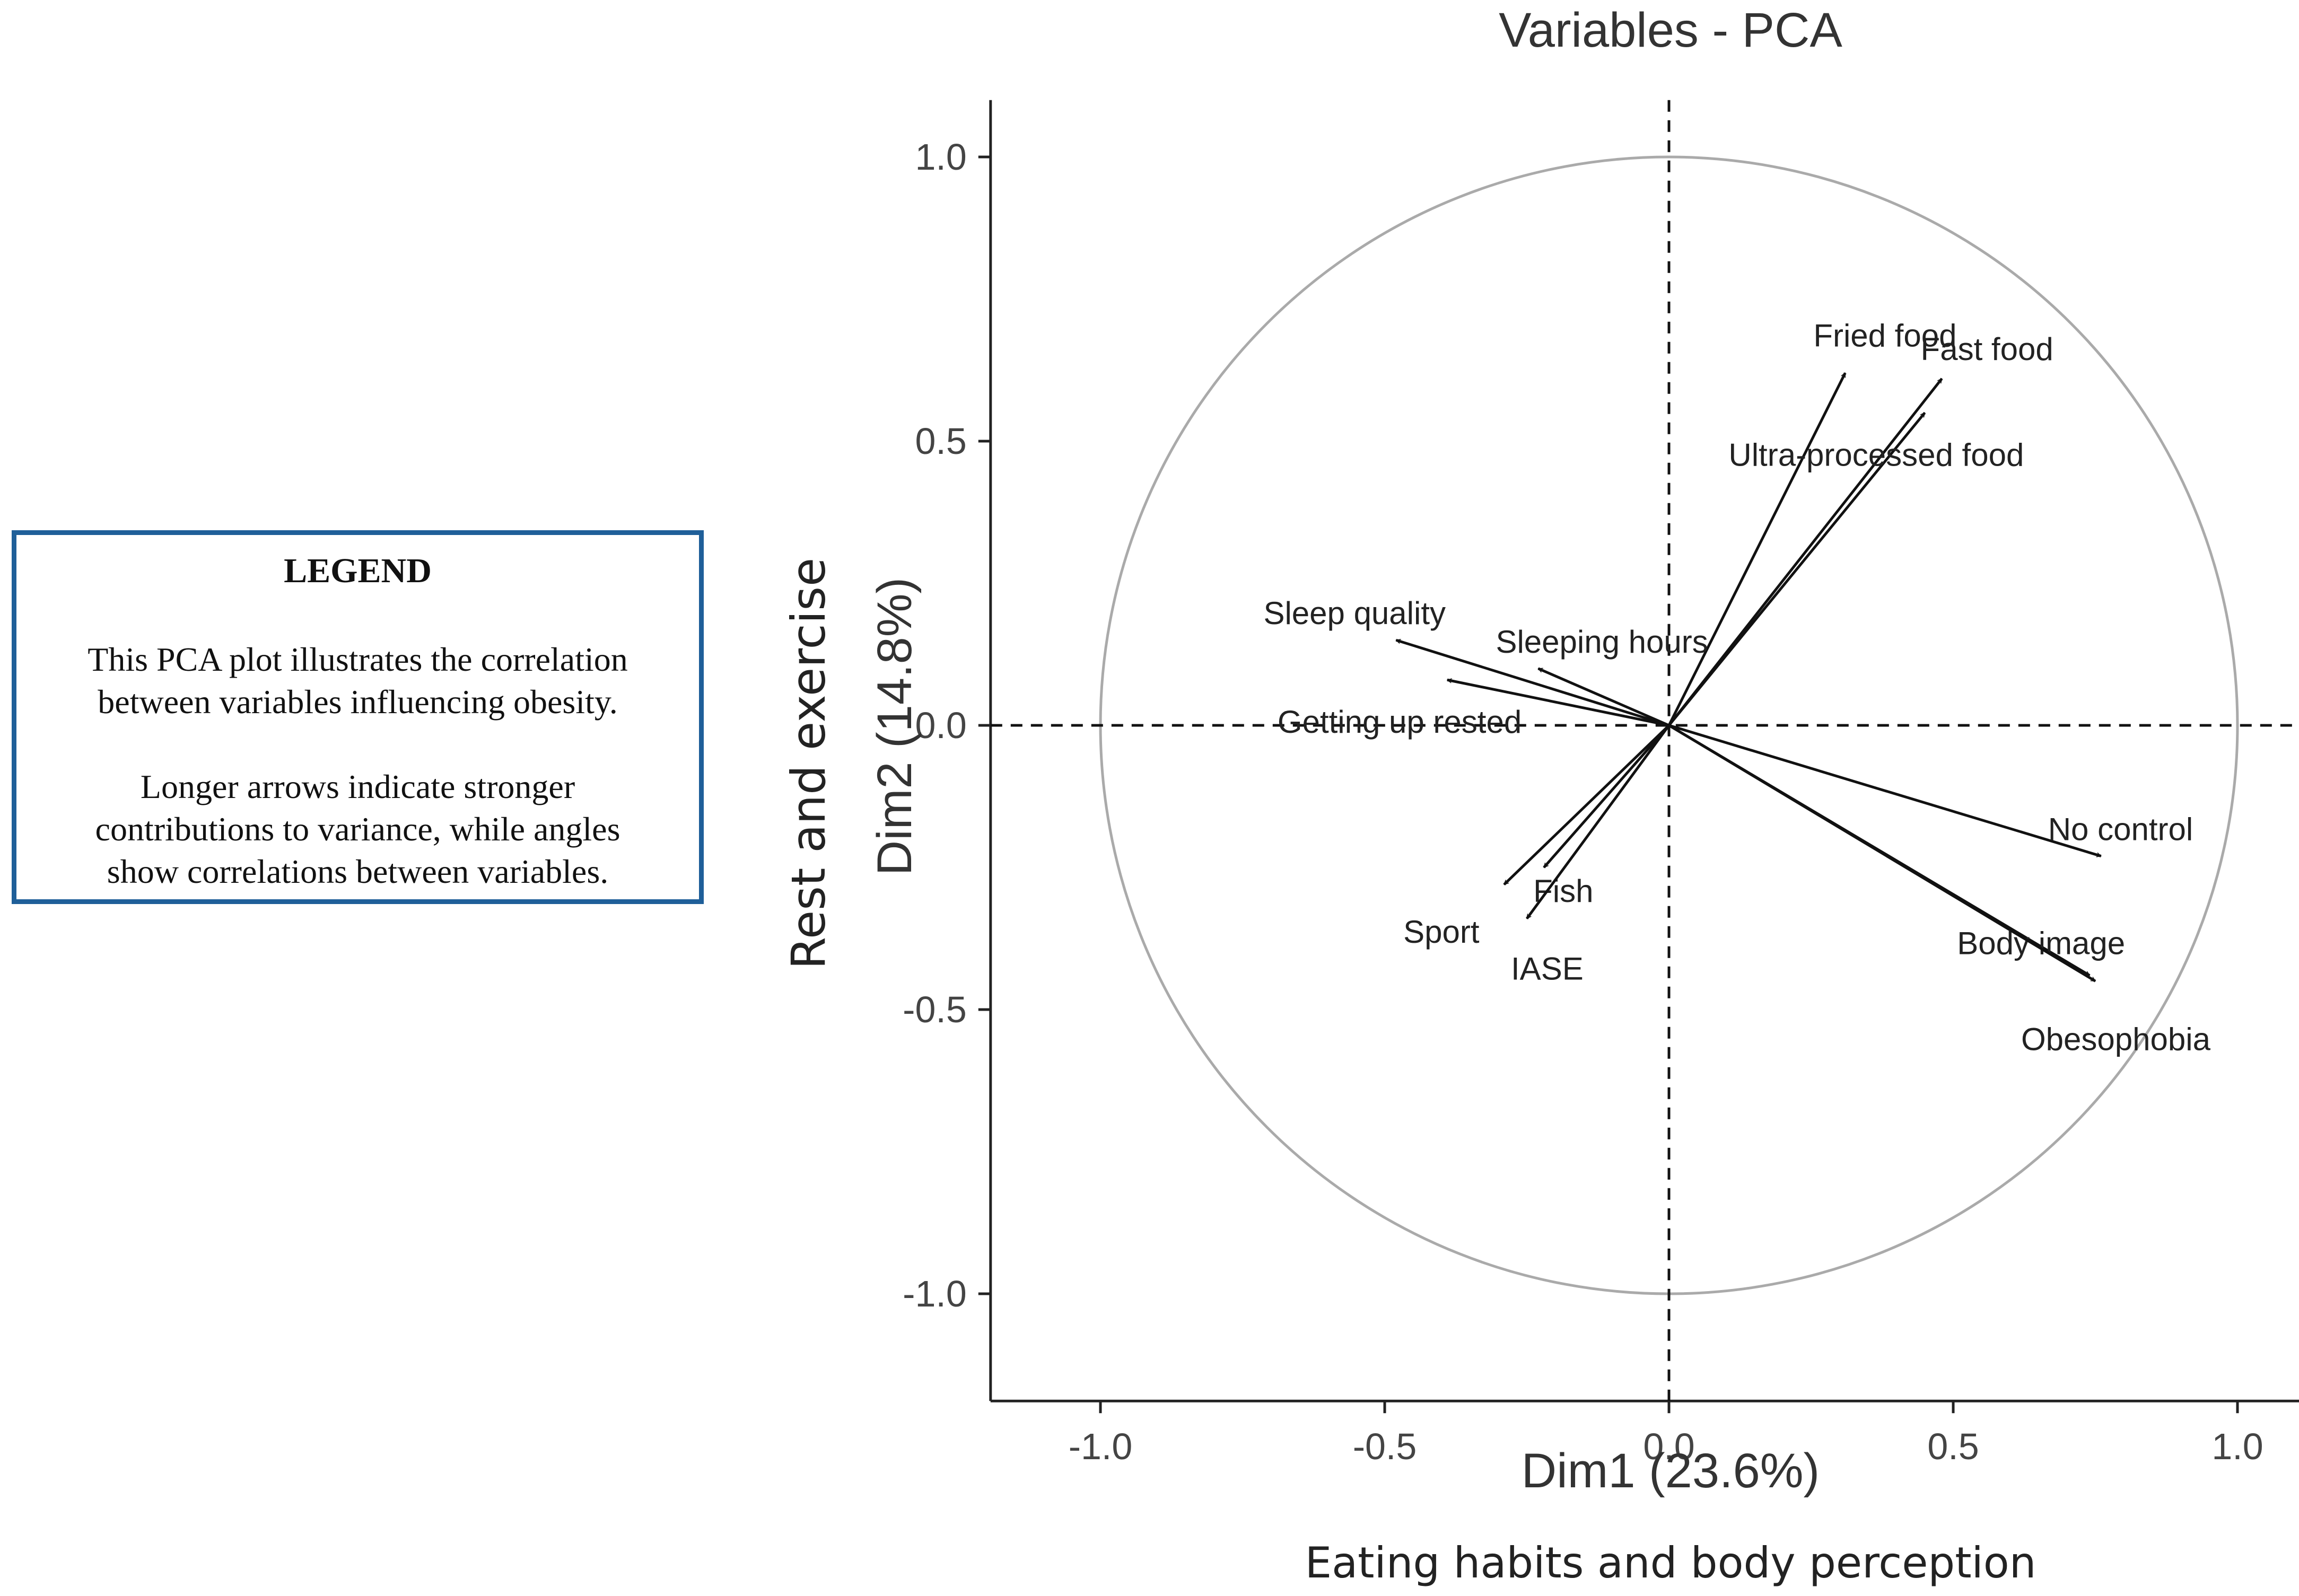 The image size is (2299, 1596). I want to click on label-obesophobia: Obesophobia, so click(2116, 1039).